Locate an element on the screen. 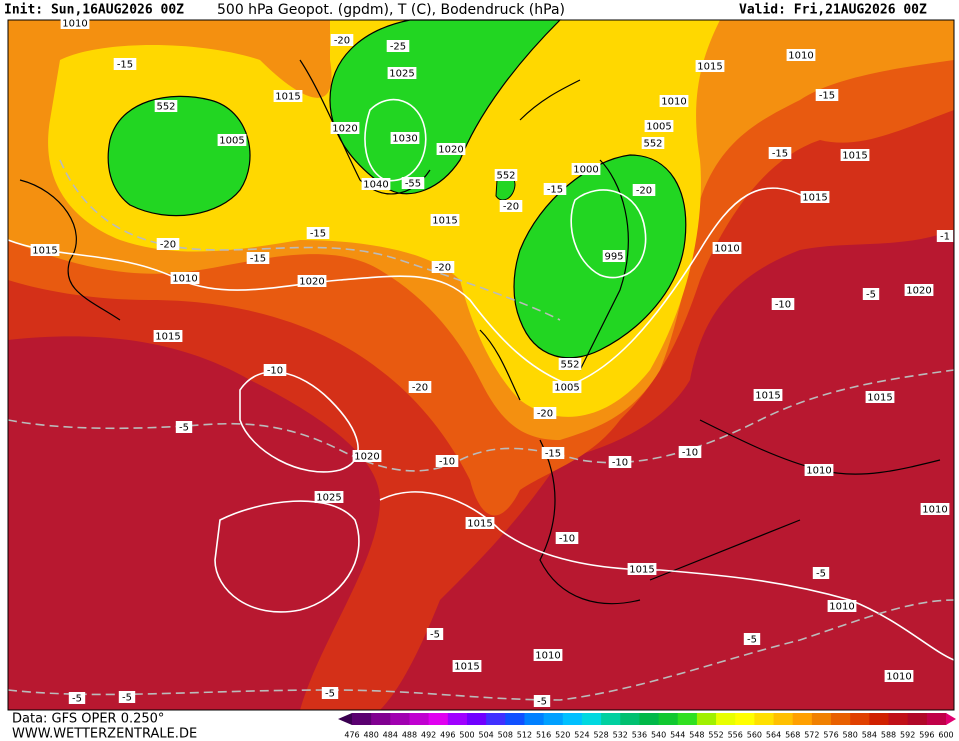 The height and width of the screenshot is (741, 959). contour-label: 552 is located at coordinates (652, 144).